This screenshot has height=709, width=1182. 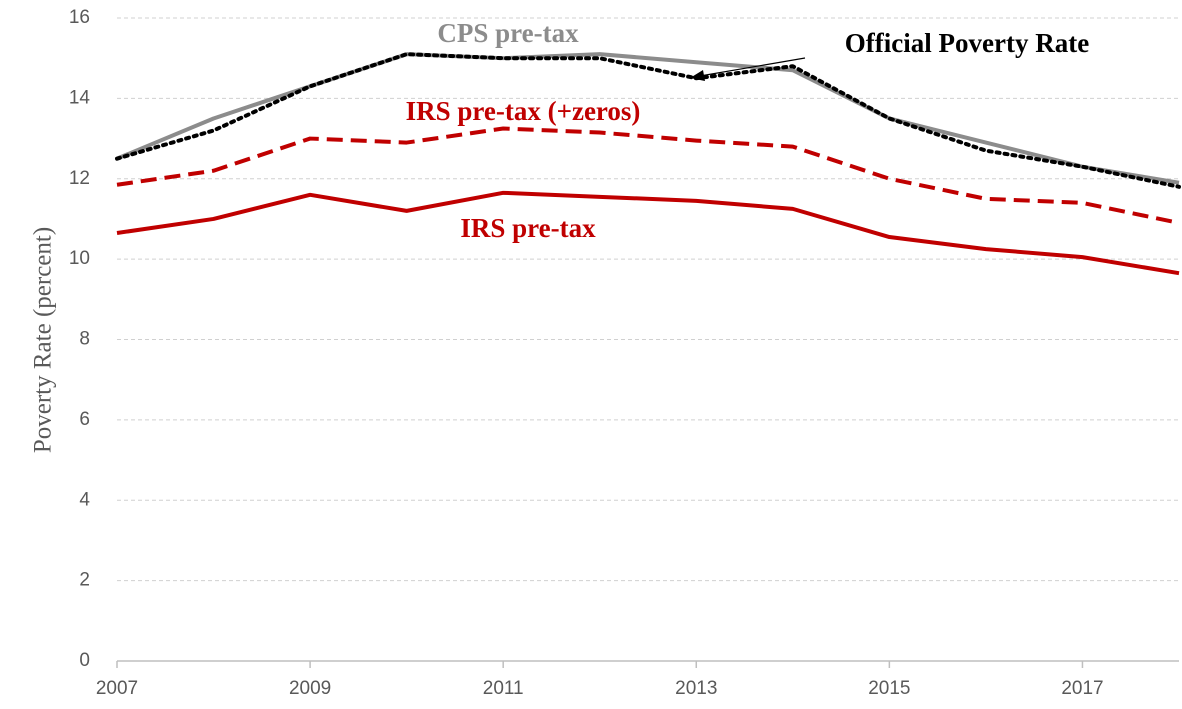 What do you see at coordinates (310, 688) in the screenshot?
I see `x-tick-label: 2009` at bounding box center [310, 688].